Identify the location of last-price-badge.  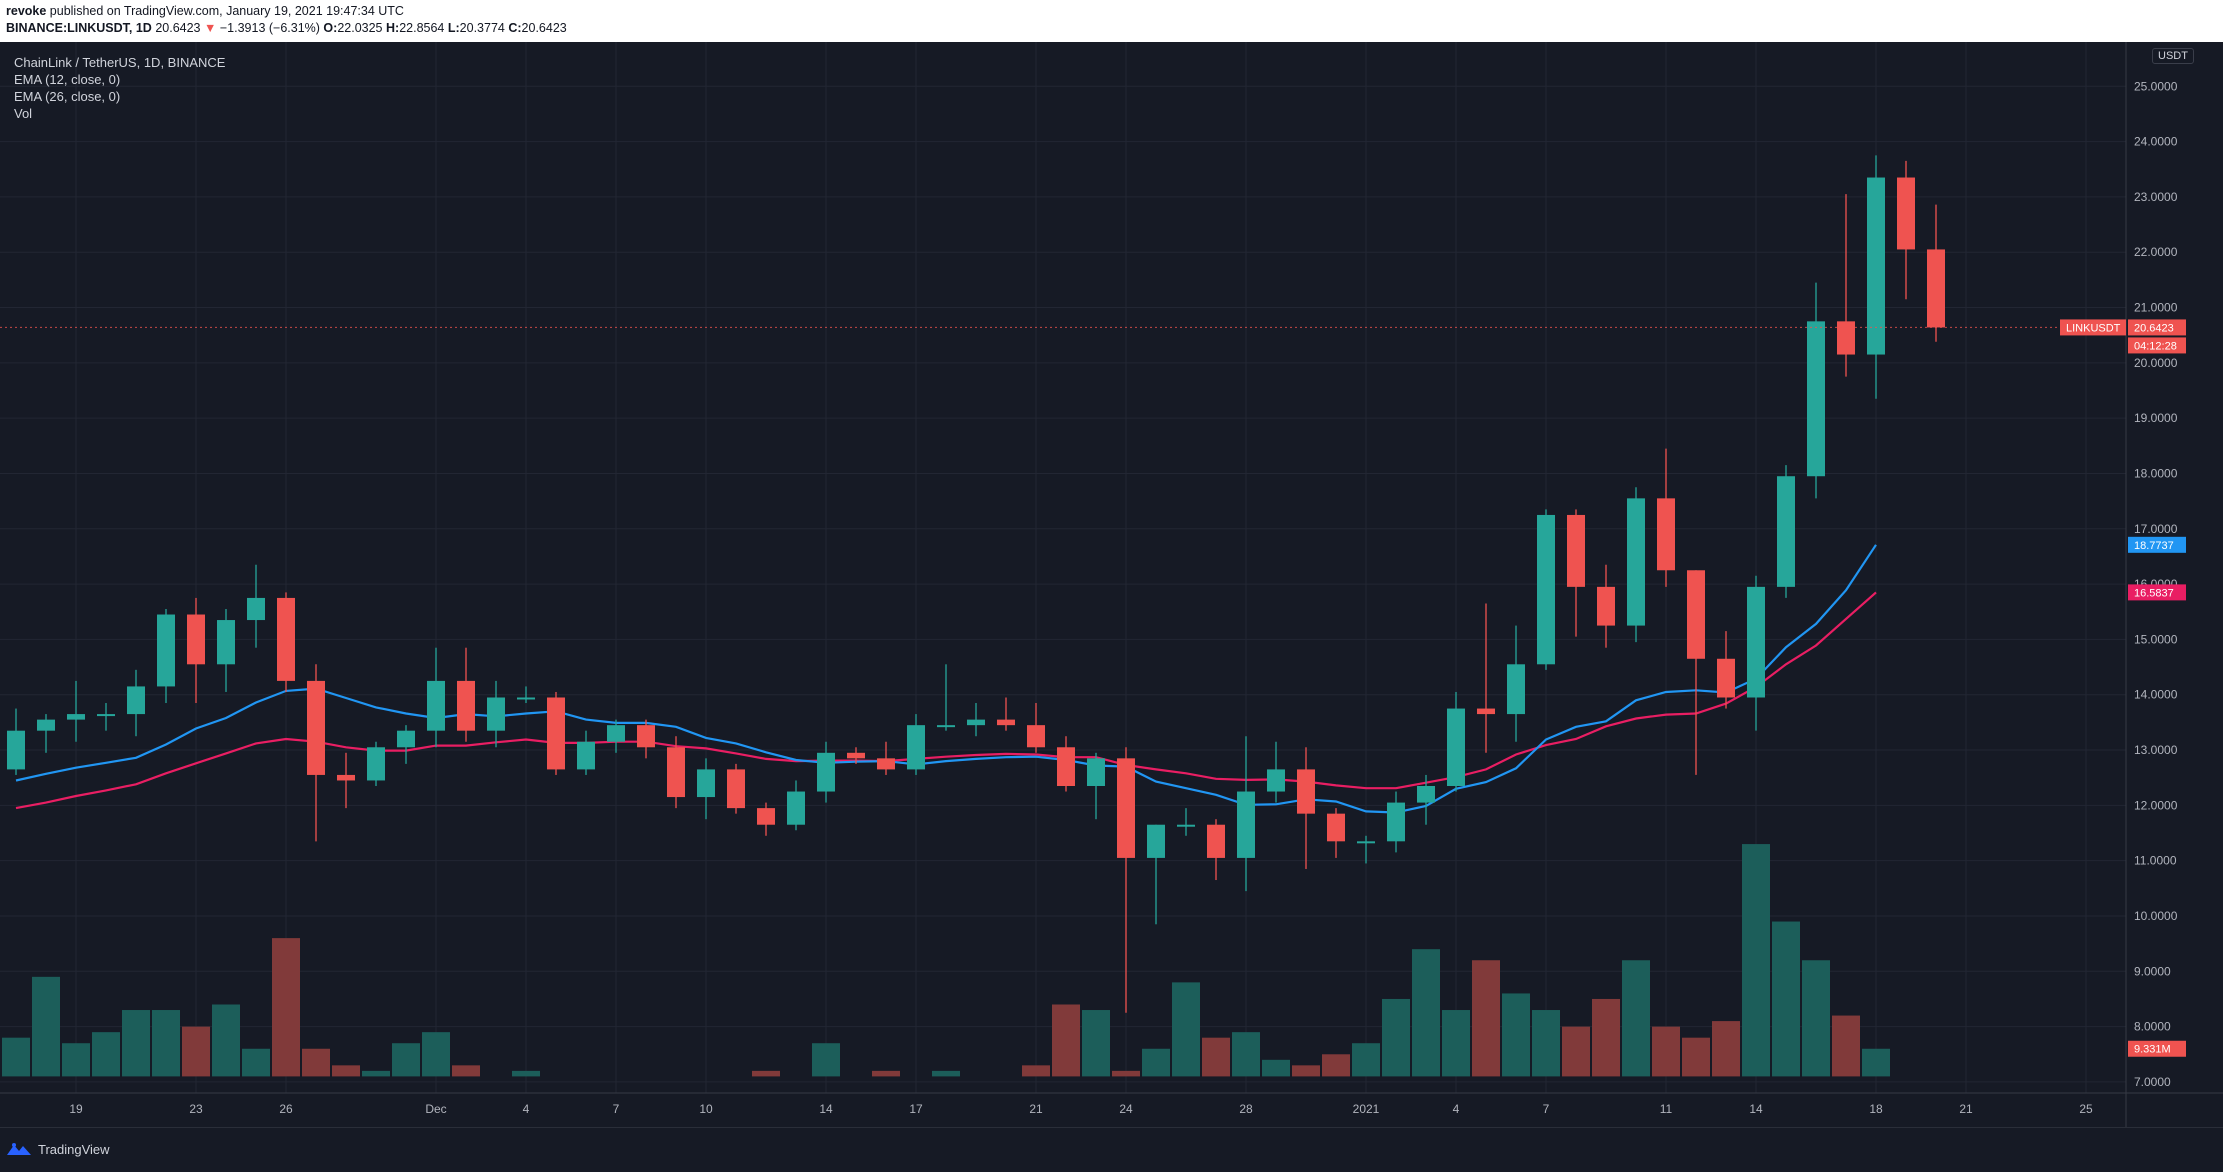
(2157, 327).